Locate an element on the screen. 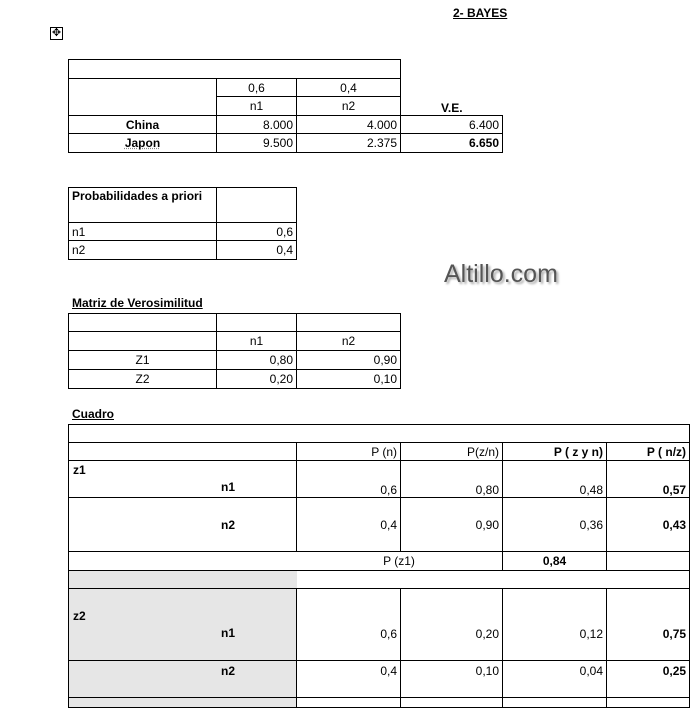 Image resolution: width=700 pixels, height=708 pixels. col-header: P ( n/z) is located at coordinates (648, 451).